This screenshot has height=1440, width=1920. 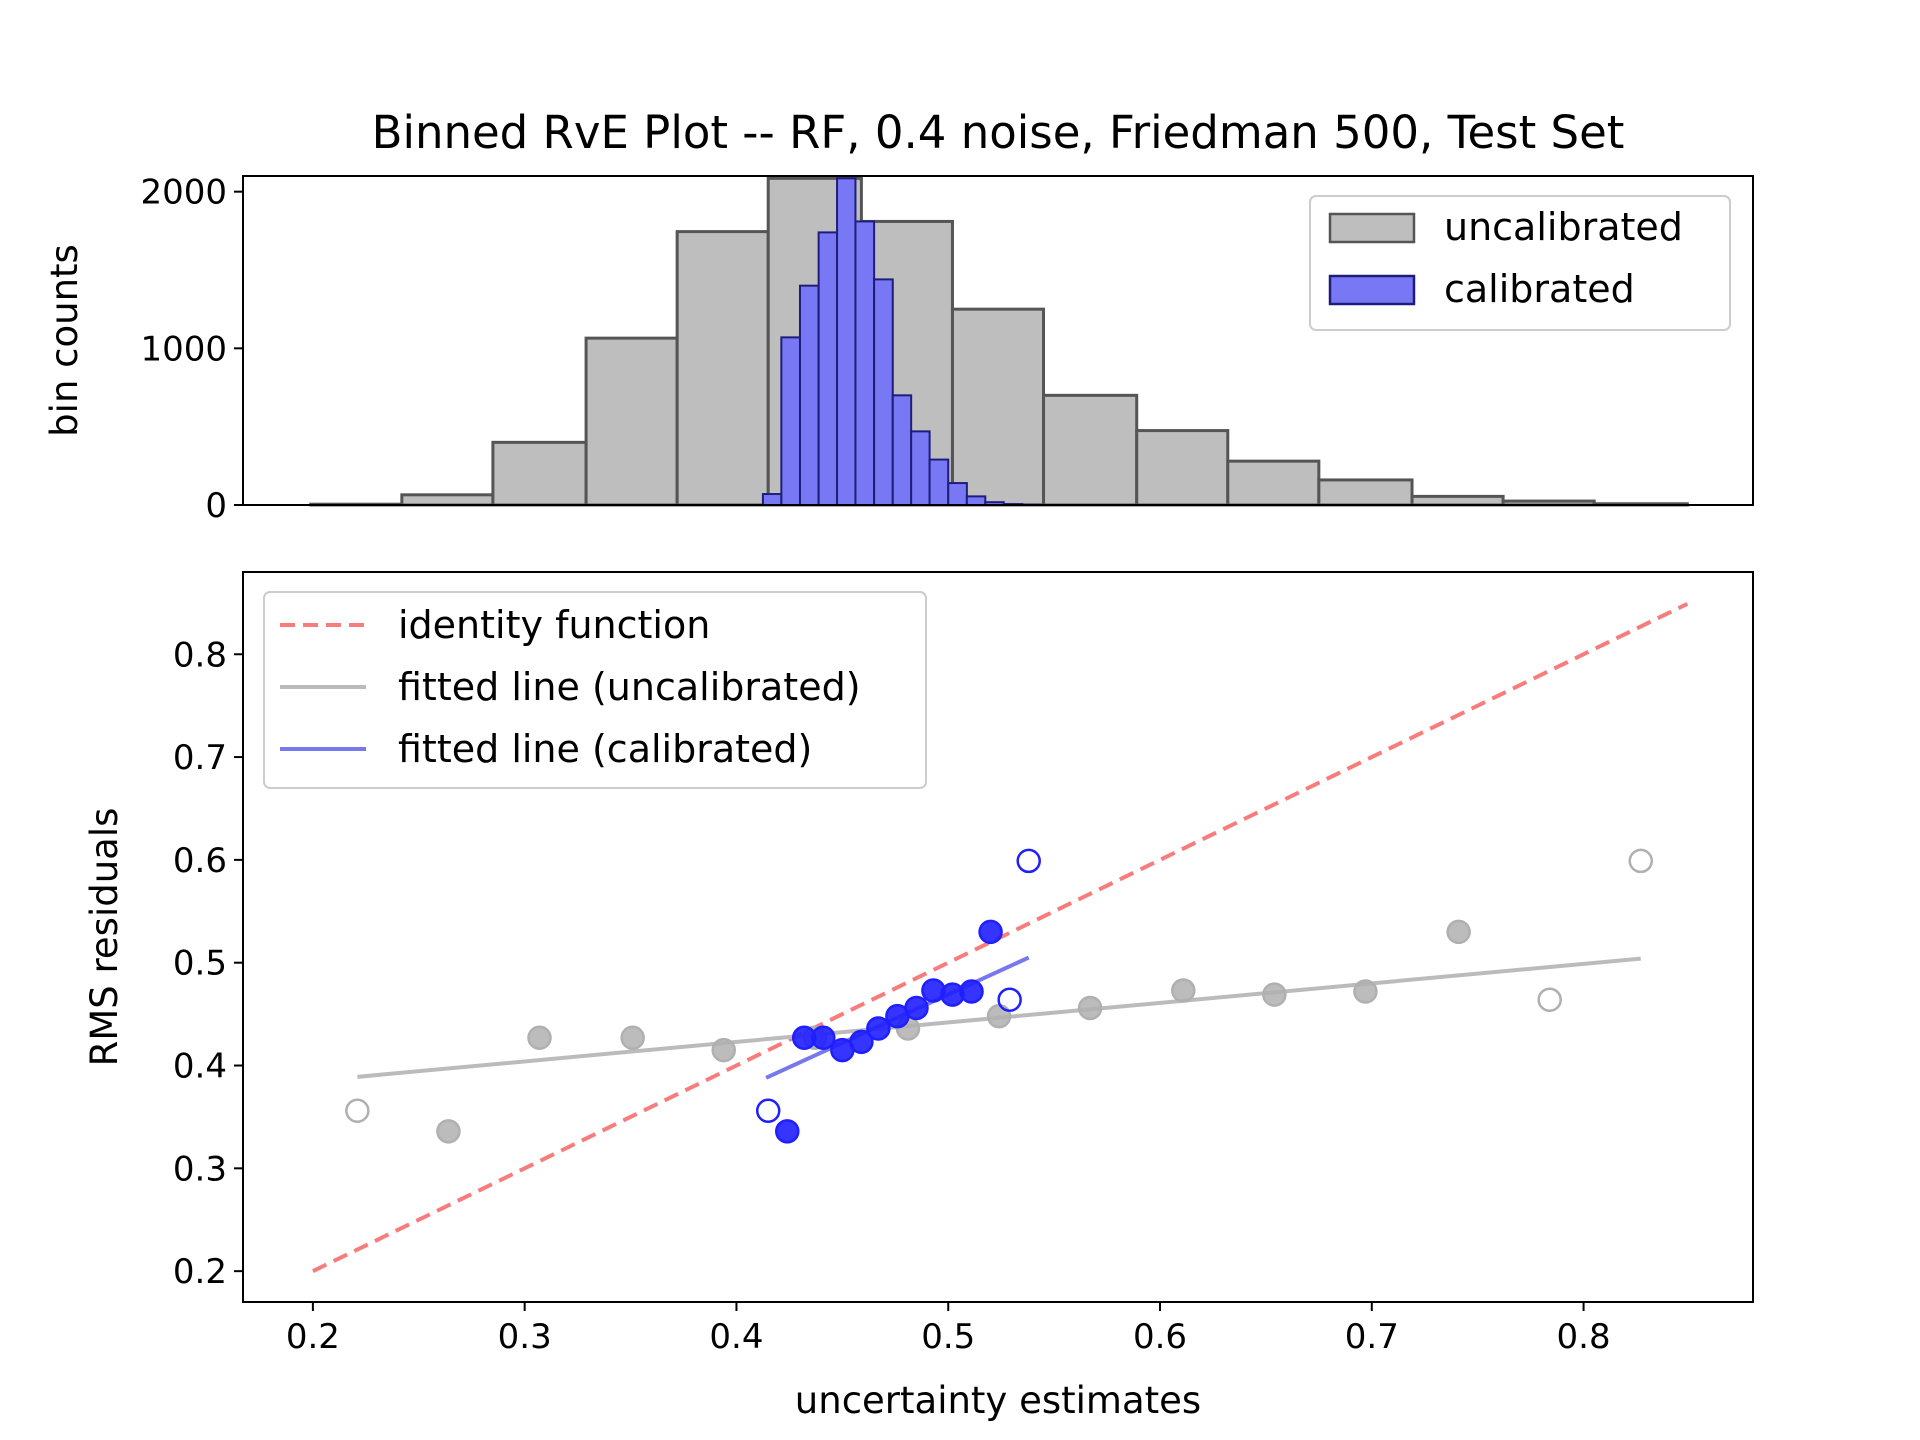 What do you see at coordinates (64, 340) in the screenshot?
I see `y-axis-label: bin counts` at bounding box center [64, 340].